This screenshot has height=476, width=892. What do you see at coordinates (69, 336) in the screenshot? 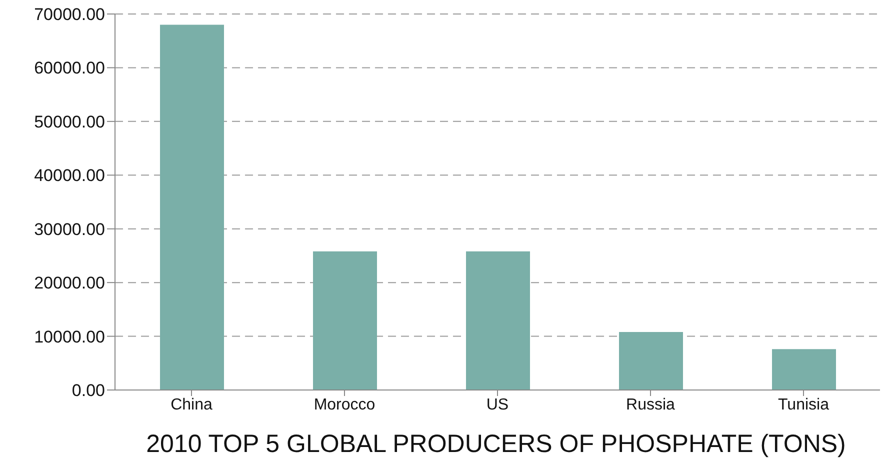
I see `y-tick-label: 10000.00` at bounding box center [69, 336].